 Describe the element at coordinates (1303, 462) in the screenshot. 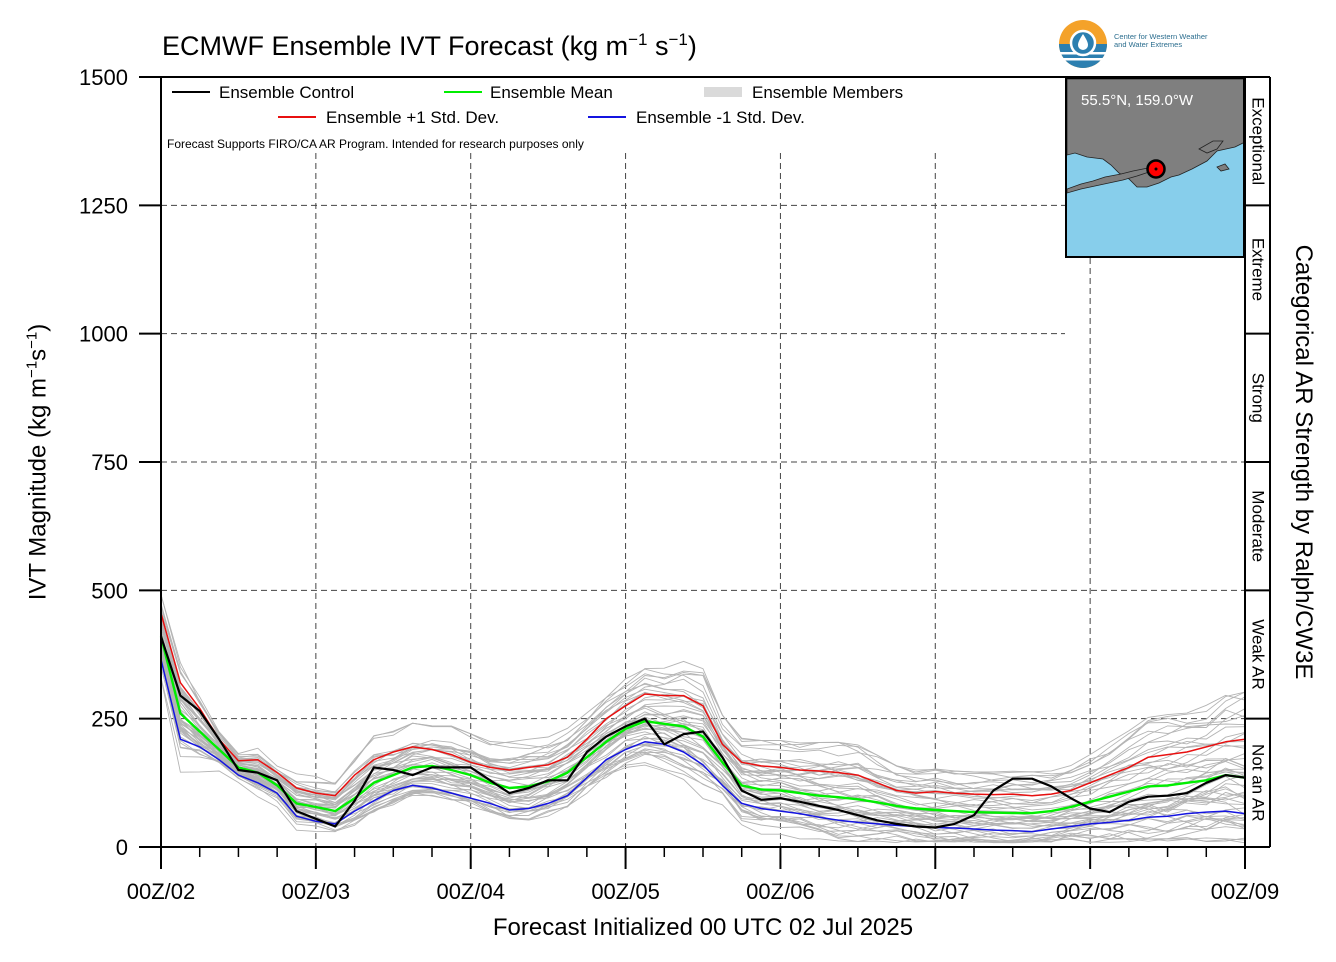

I see `right-axis-label: Categorical AR Strength by Ralph/CW3E` at that location.